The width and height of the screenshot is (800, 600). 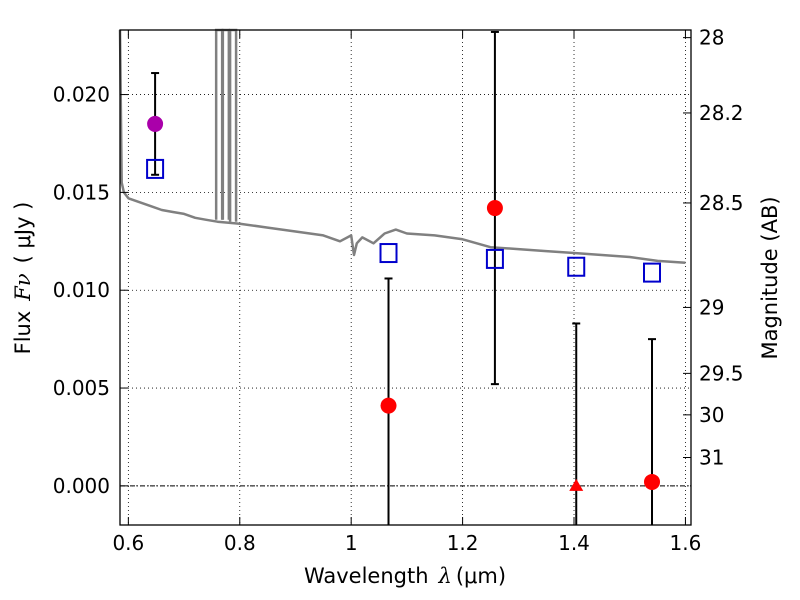 What do you see at coordinates (463, 543) in the screenshot?
I see `x-tick-label: 1.2` at bounding box center [463, 543].